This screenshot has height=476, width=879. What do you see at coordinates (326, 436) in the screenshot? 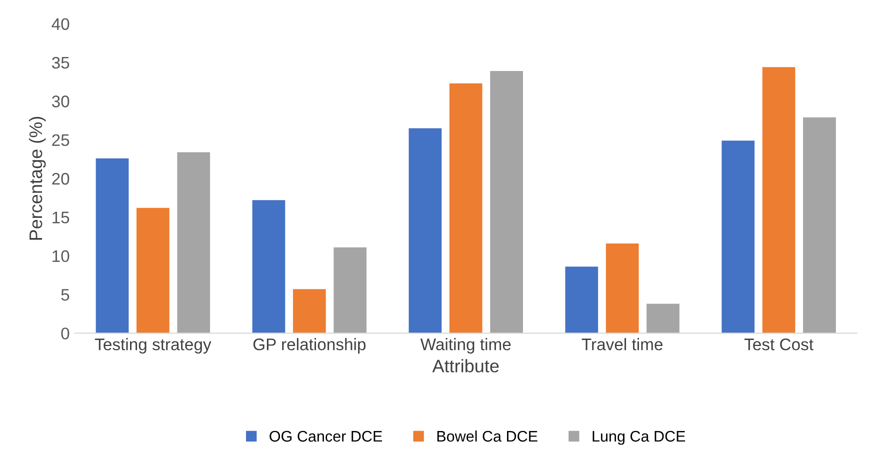
I see `legend-label: OG Cancer DCE` at bounding box center [326, 436].